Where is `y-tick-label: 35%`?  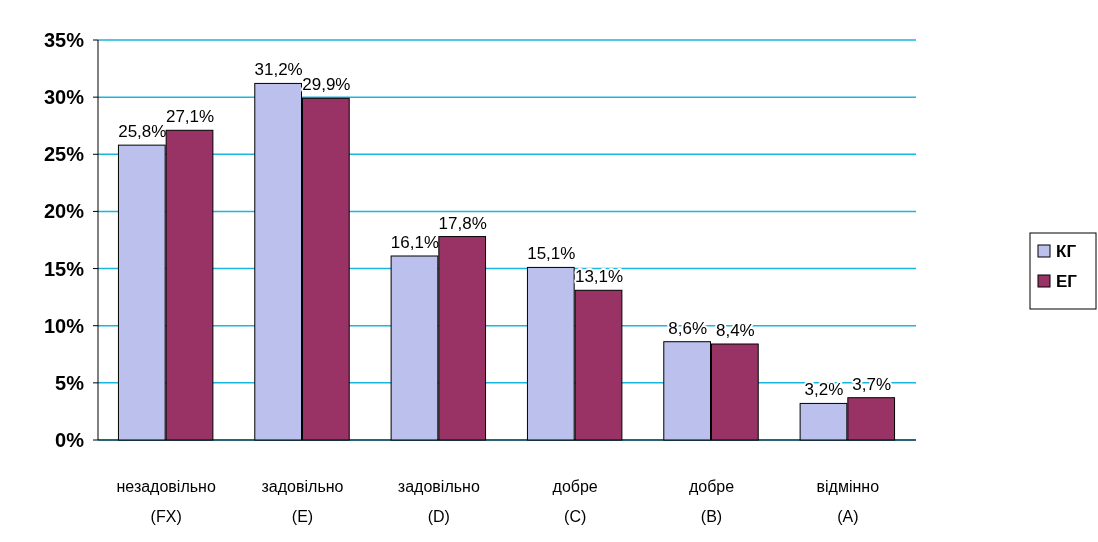
y-tick-label: 35% is located at coordinates (64, 40).